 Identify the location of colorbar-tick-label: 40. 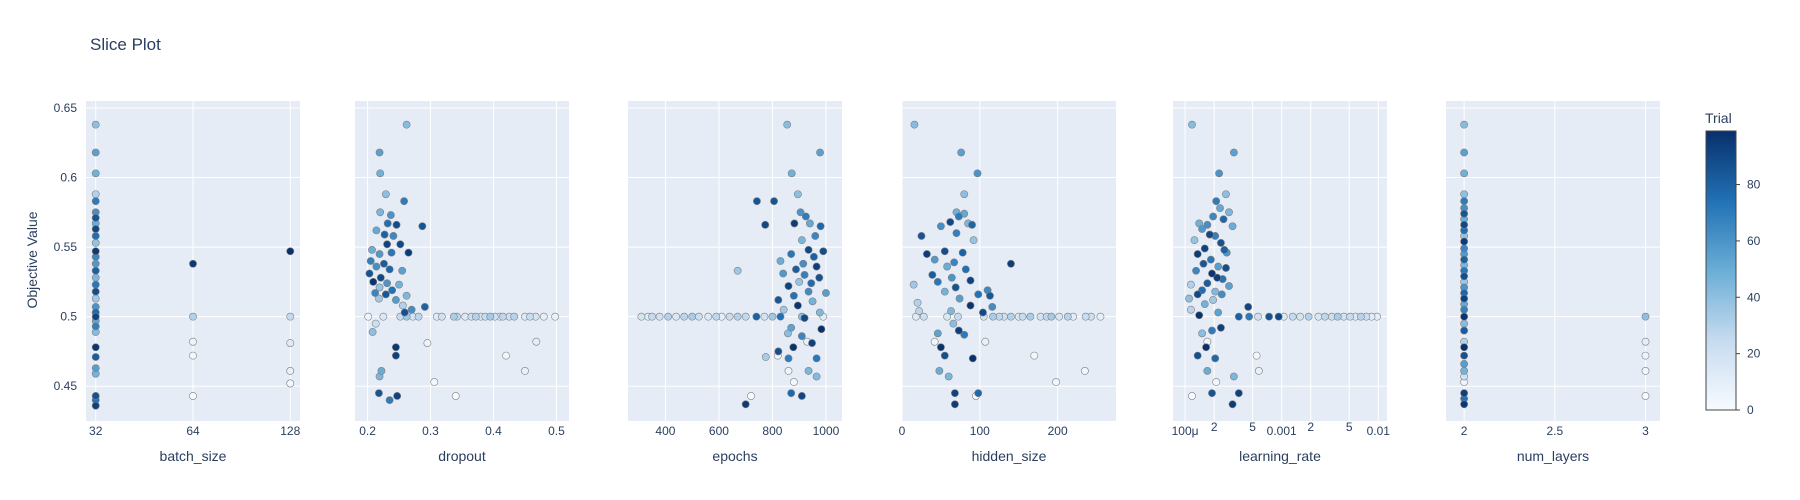
(1754, 297).